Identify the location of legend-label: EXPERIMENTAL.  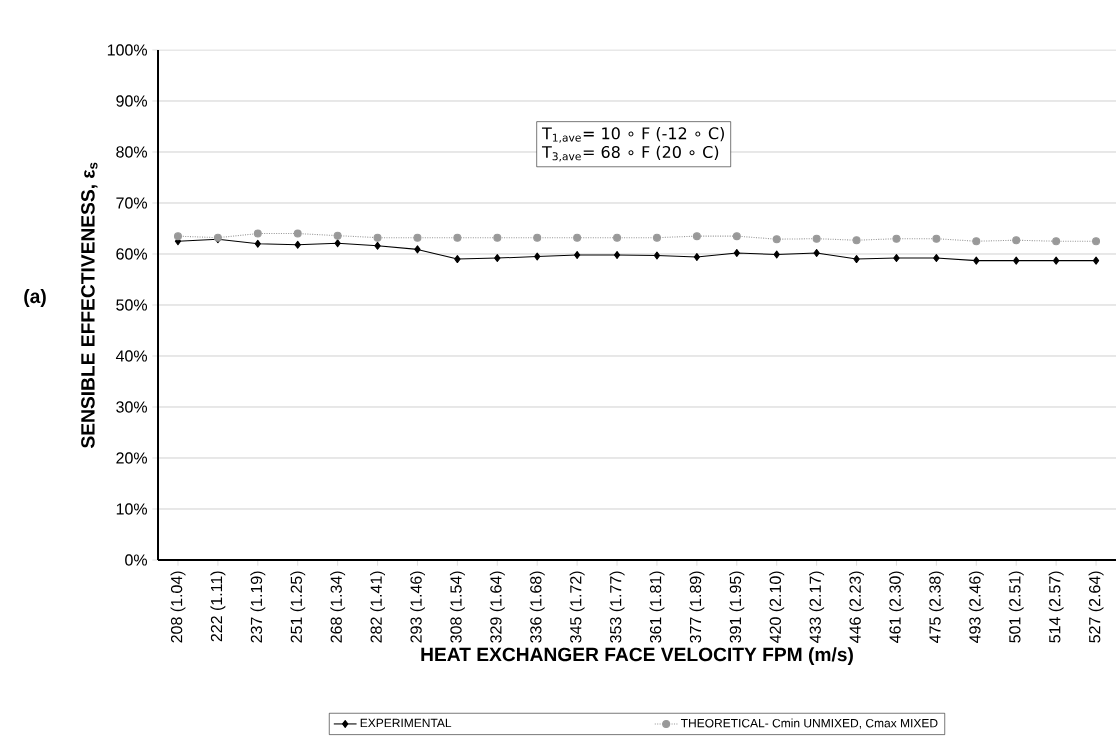
(406, 723).